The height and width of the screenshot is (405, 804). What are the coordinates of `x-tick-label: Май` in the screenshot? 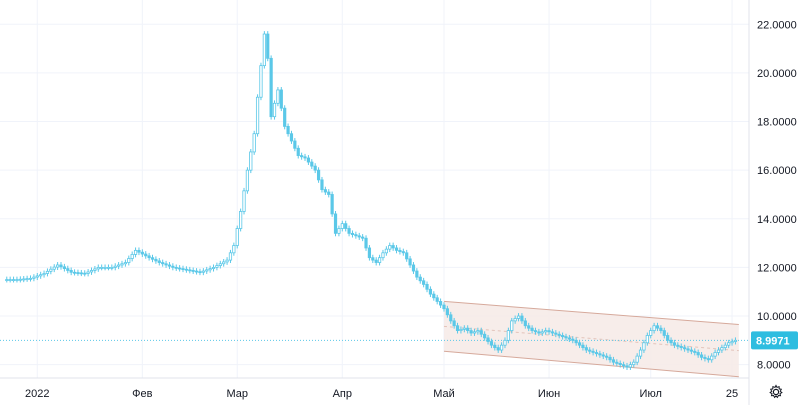 It's located at (444, 394).